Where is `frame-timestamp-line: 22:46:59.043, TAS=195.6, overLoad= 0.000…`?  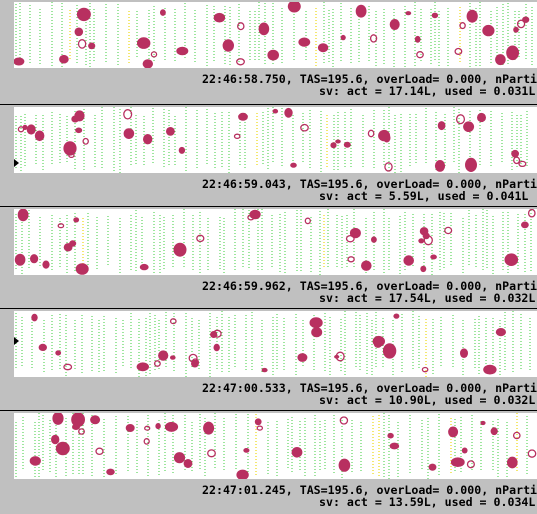 frame-timestamp-line: 22:46:59.043, TAS=195.6, overLoad= 0.000… is located at coordinates (369, 184).